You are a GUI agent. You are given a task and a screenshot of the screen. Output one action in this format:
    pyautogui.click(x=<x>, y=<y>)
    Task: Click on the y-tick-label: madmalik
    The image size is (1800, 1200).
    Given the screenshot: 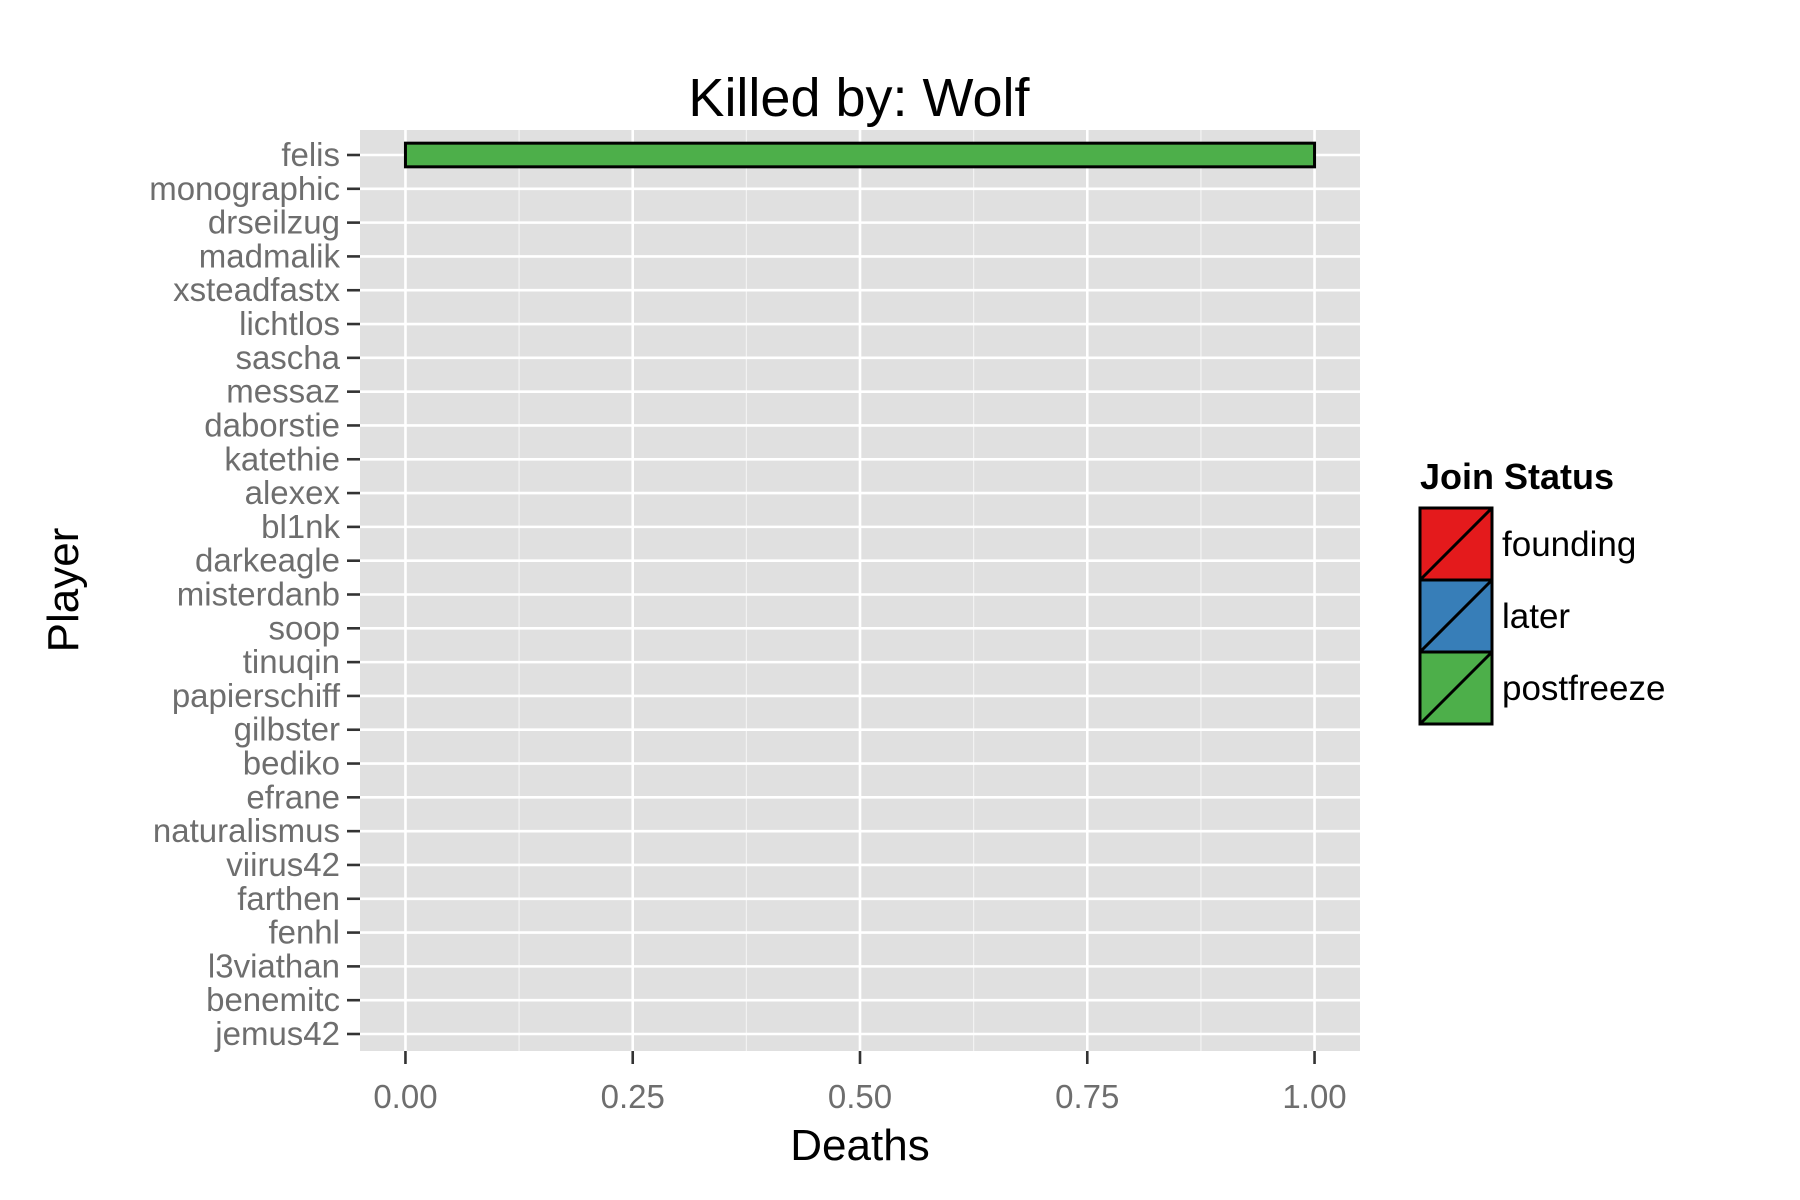 What is the action you would take?
    pyautogui.click(x=270, y=255)
    